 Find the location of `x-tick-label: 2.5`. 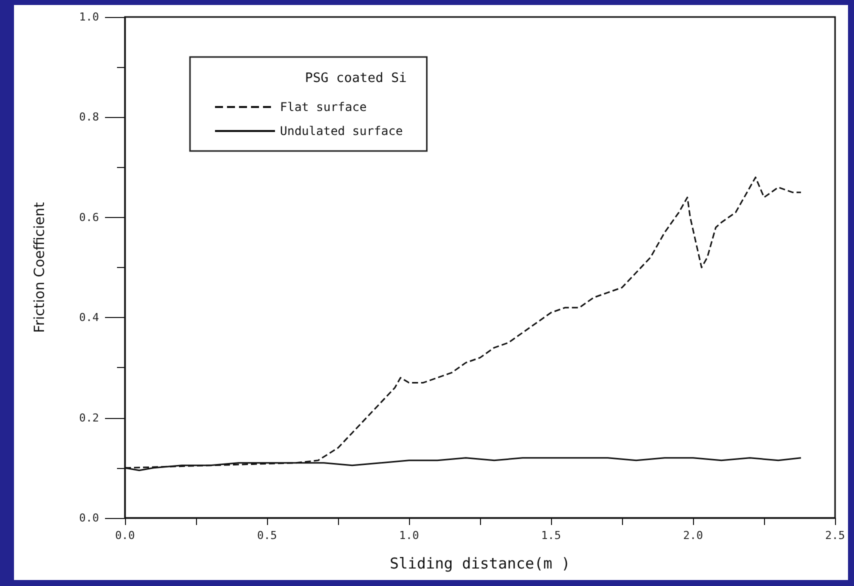

x-tick-label: 2.5 is located at coordinates (835, 535).